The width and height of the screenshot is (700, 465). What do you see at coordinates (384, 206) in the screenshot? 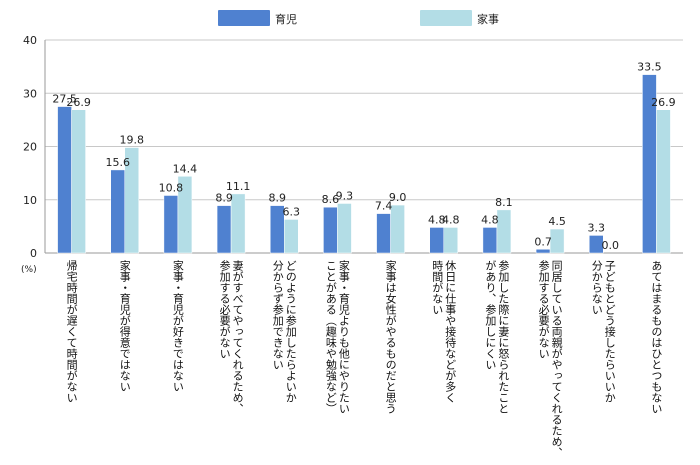
I see `data-label: 7.4` at bounding box center [384, 206].